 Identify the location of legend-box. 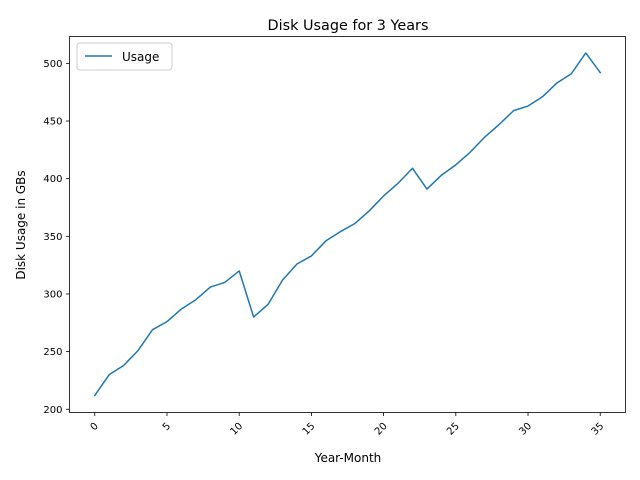
(124, 56).